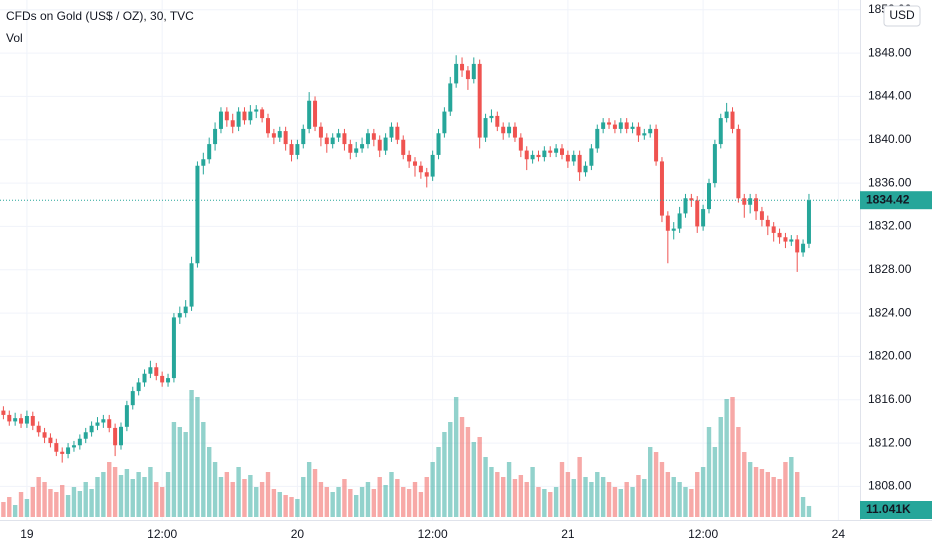  Describe the element at coordinates (890, 442) in the screenshot. I see `y-tick-label: 1812.00` at that location.